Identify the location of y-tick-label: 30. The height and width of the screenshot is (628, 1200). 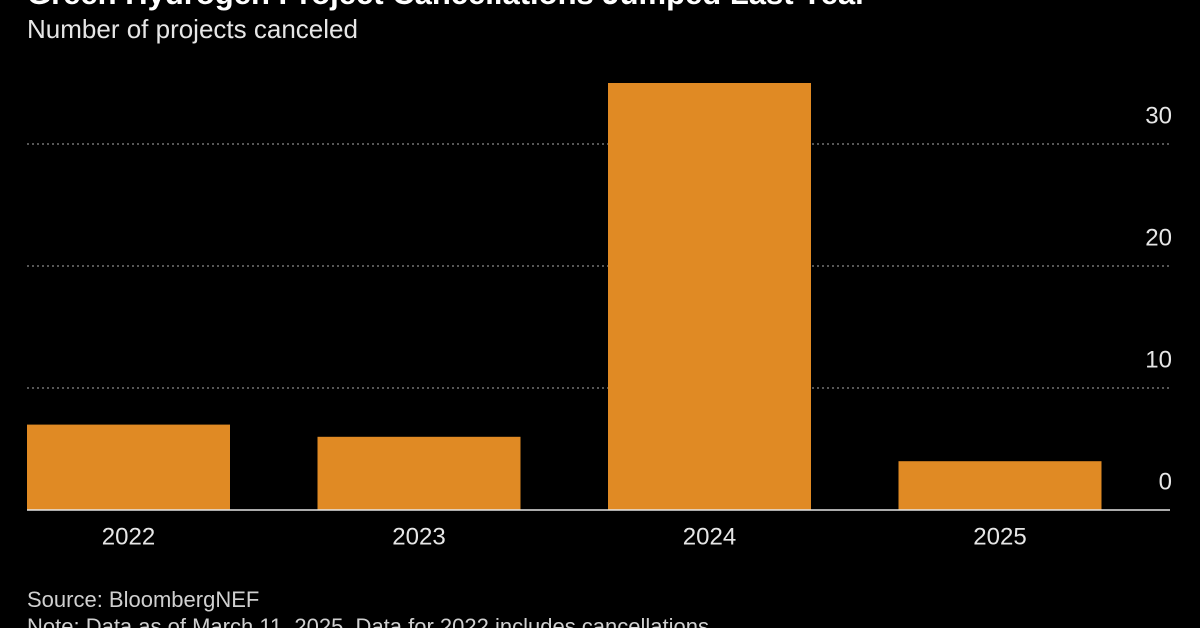
(1158, 115).